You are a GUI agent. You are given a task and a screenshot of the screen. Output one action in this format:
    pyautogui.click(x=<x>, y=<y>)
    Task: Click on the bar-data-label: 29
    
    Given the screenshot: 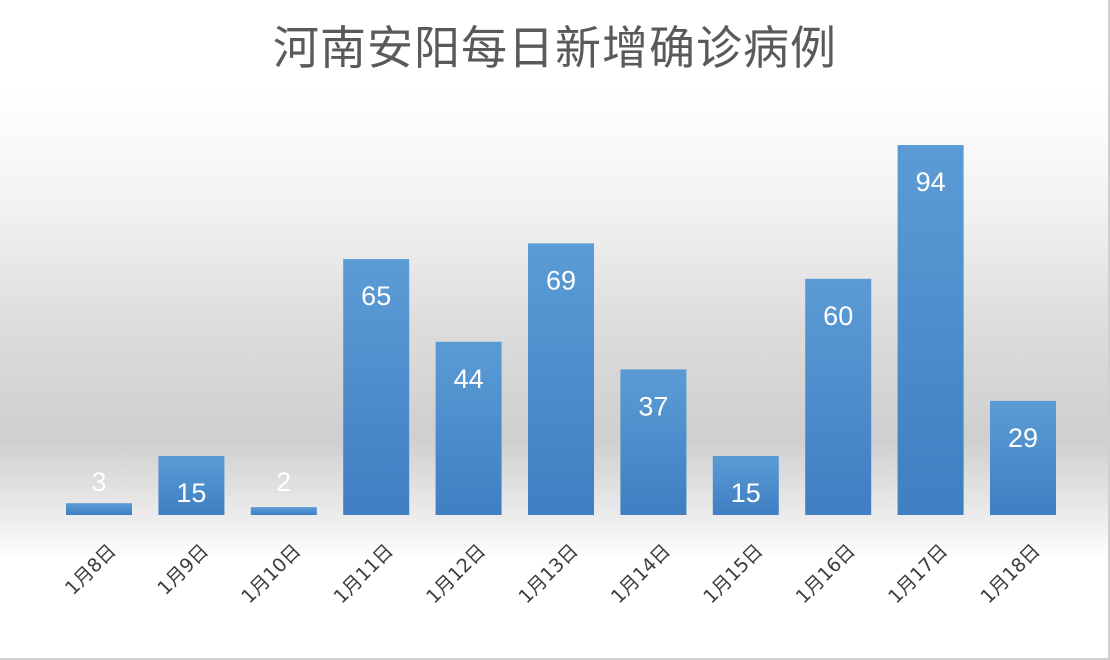 What is the action you would take?
    pyautogui.click(x=1023, y=438)
    